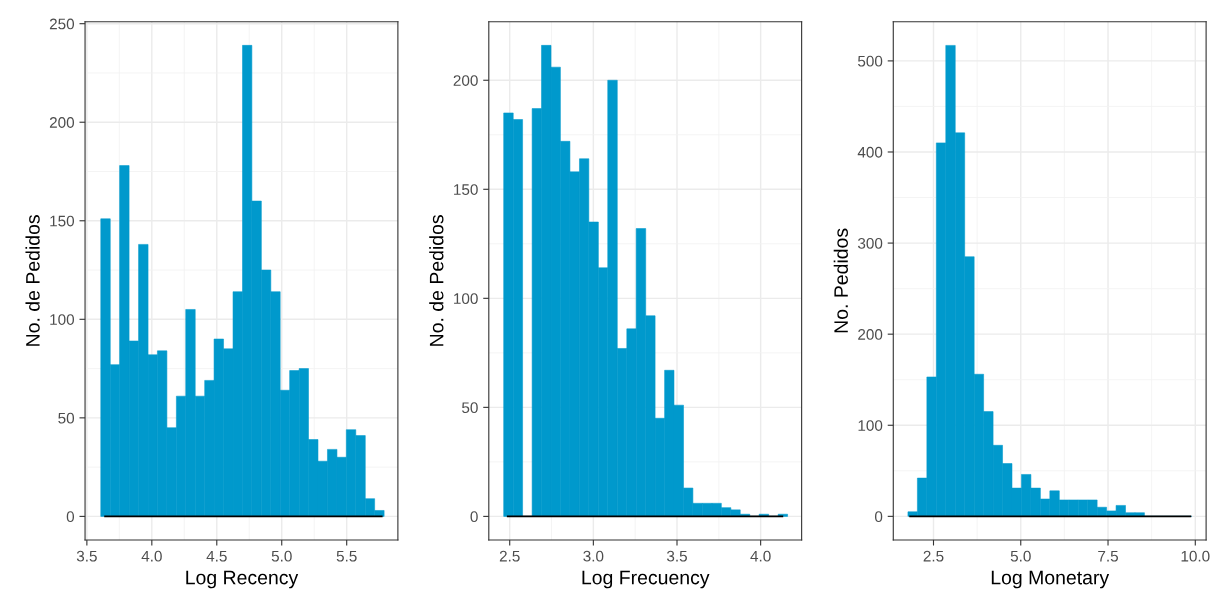 This screenshot has height=606, width=1222. What do you see at coordinates (646, 579) in the screenshot?
I see `x-axis-title: Log Frecuency` at bounding box center [646, 579].